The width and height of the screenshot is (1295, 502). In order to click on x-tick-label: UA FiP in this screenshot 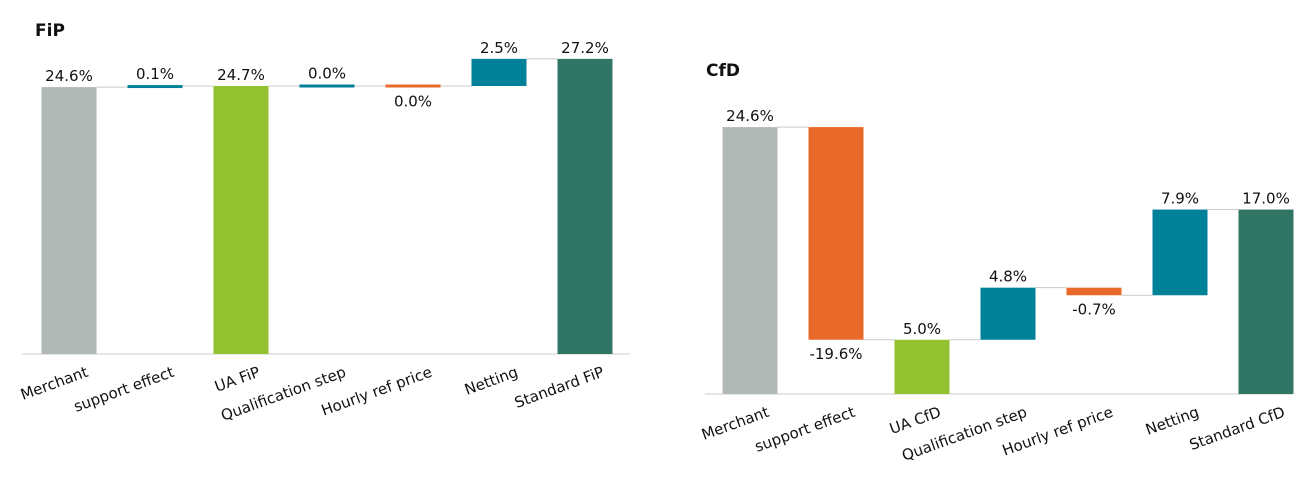, I will do `click(237, 379)`.